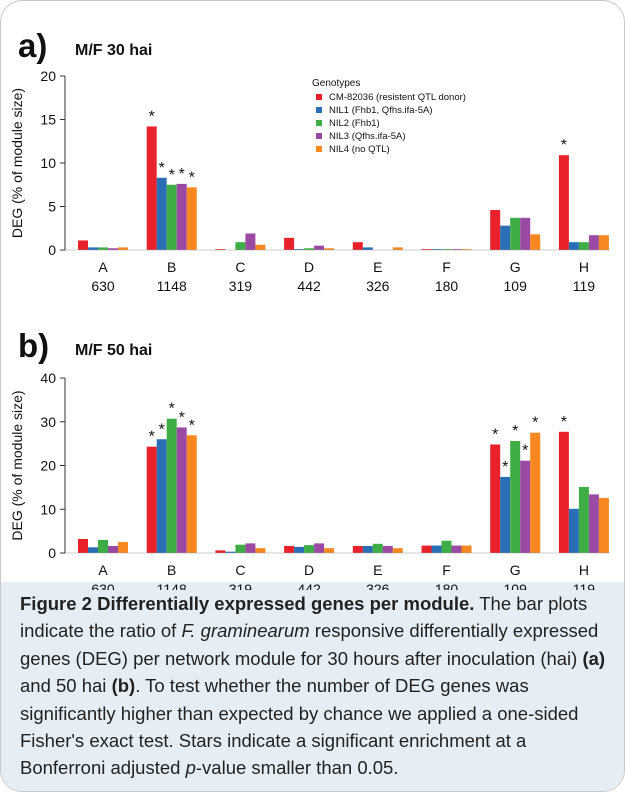  What do you see at coordinates (182, 174) in the screenshot?
I see `significance-star-0-B-3: *` at bounding box center [182, 174].